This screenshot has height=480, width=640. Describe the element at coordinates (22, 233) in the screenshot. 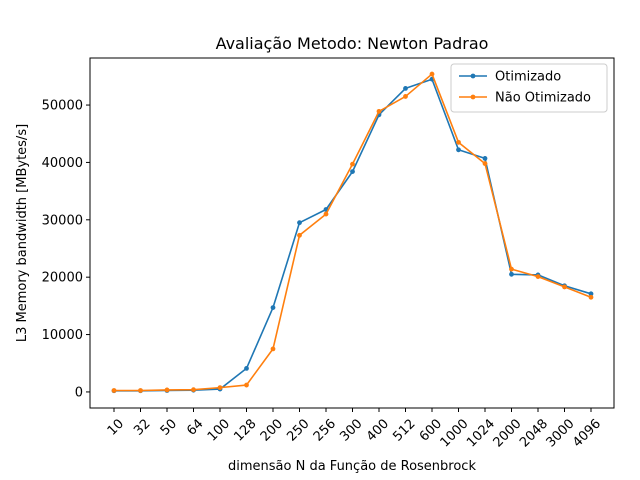

I see `y-axis-label: L3 Memory bandwidth [MBytes/s]` at that location.